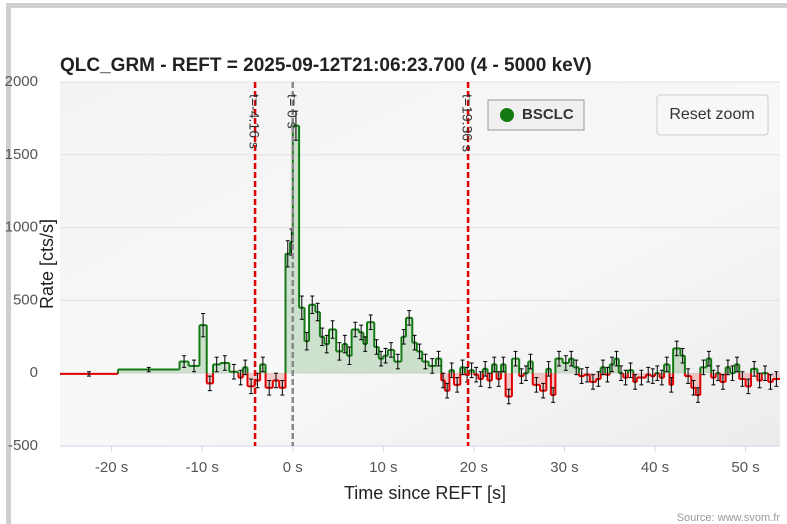 The image size is (787, 524). I want to click on legend: BSCLC, so click(536, 115).